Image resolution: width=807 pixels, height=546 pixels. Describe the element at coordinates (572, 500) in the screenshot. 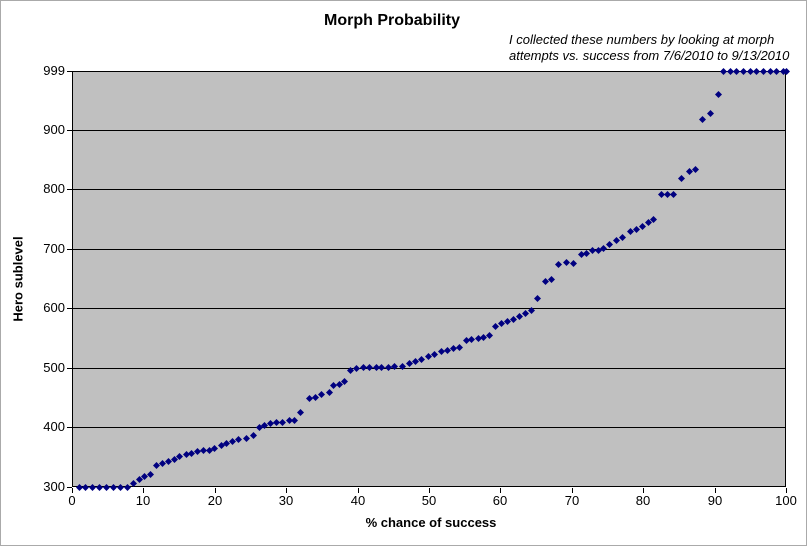

I see `x-tick-label-70: 70` at that location.